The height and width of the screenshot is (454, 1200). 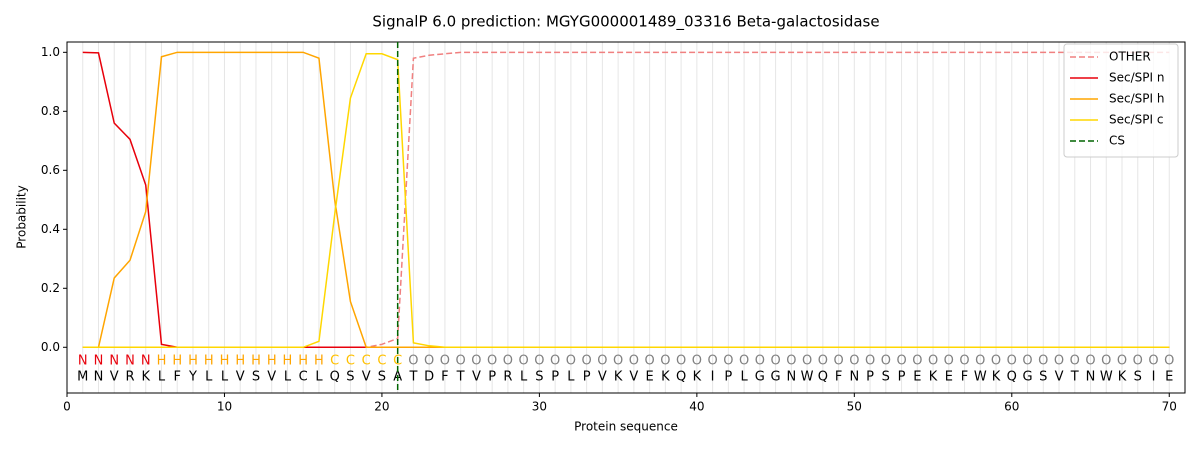 What do you see at coordinates (366, 361) in the screenshot?
I see `region-label: C` at bounding box center [366, 361].